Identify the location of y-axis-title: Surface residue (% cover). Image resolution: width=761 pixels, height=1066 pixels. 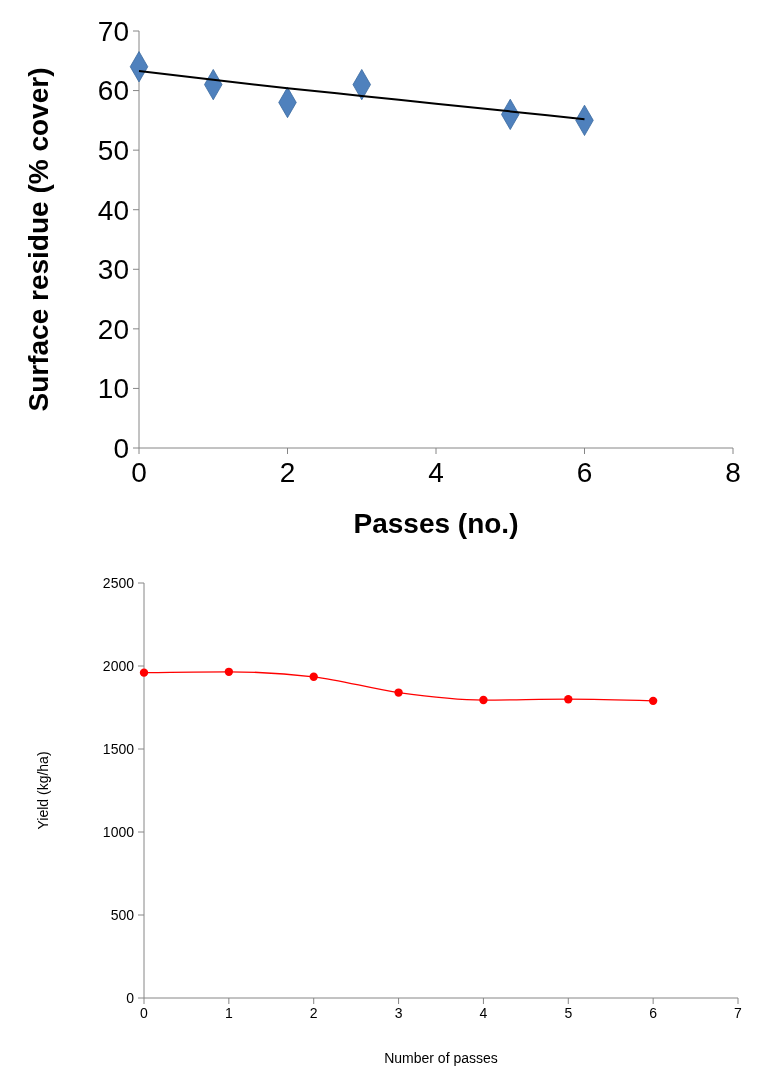
(38, 239).